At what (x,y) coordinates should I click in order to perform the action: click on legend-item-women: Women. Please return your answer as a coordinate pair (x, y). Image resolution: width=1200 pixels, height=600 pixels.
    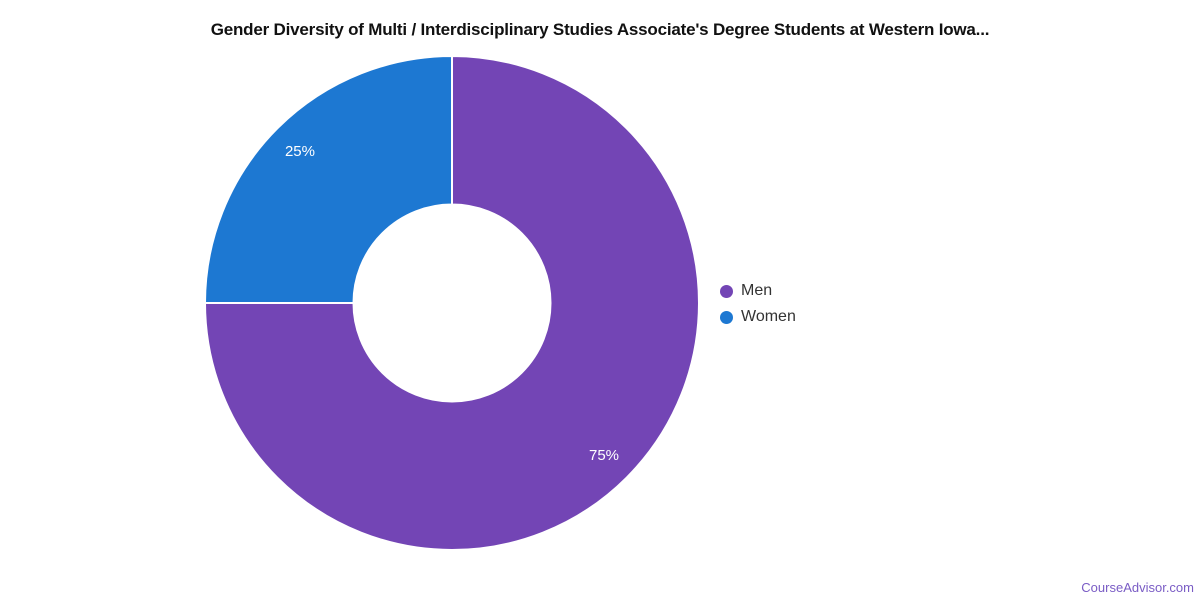
    Looking at the image, I should click on (758, 317).